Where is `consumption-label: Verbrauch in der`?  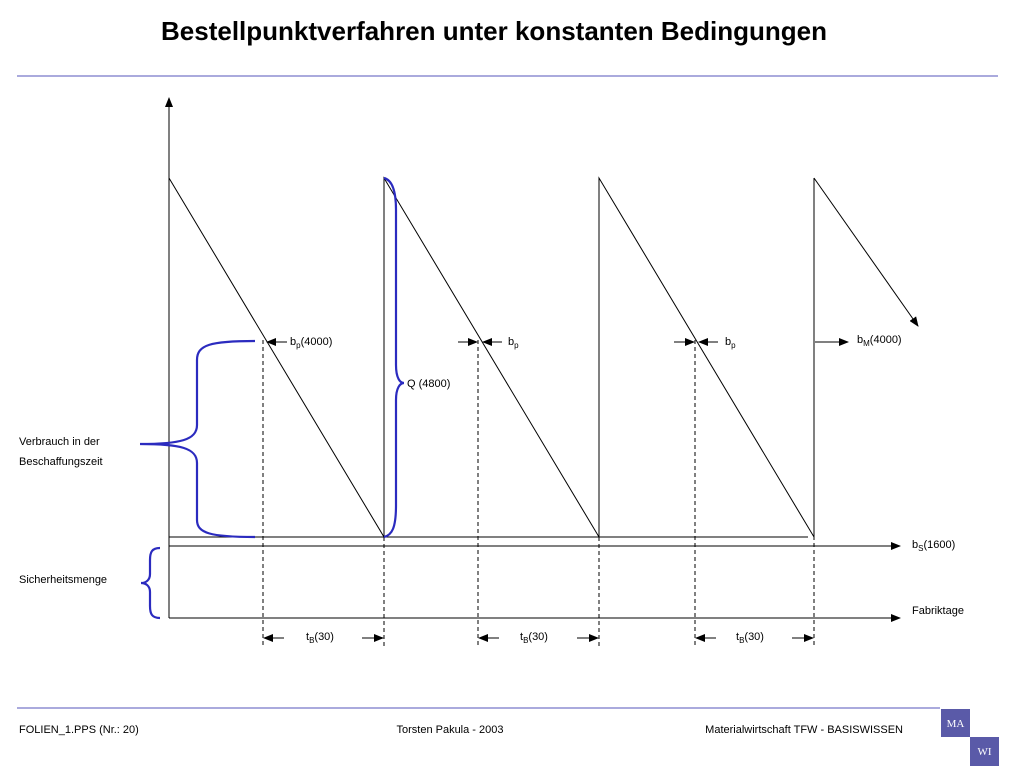
consumption-label: Verbrauch in der is located at coordinates (59, 442).